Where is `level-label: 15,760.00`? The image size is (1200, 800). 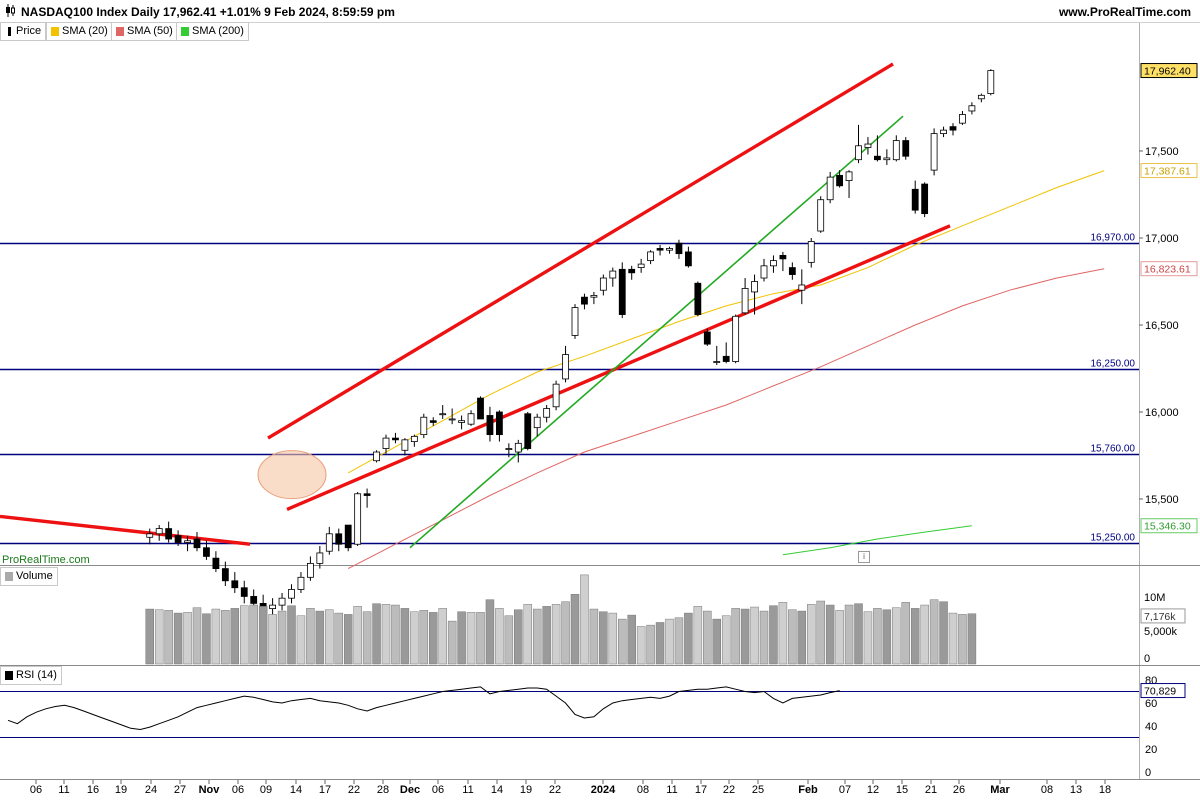
level-label: 15,760.00 is located at coordinates (1113, 449).